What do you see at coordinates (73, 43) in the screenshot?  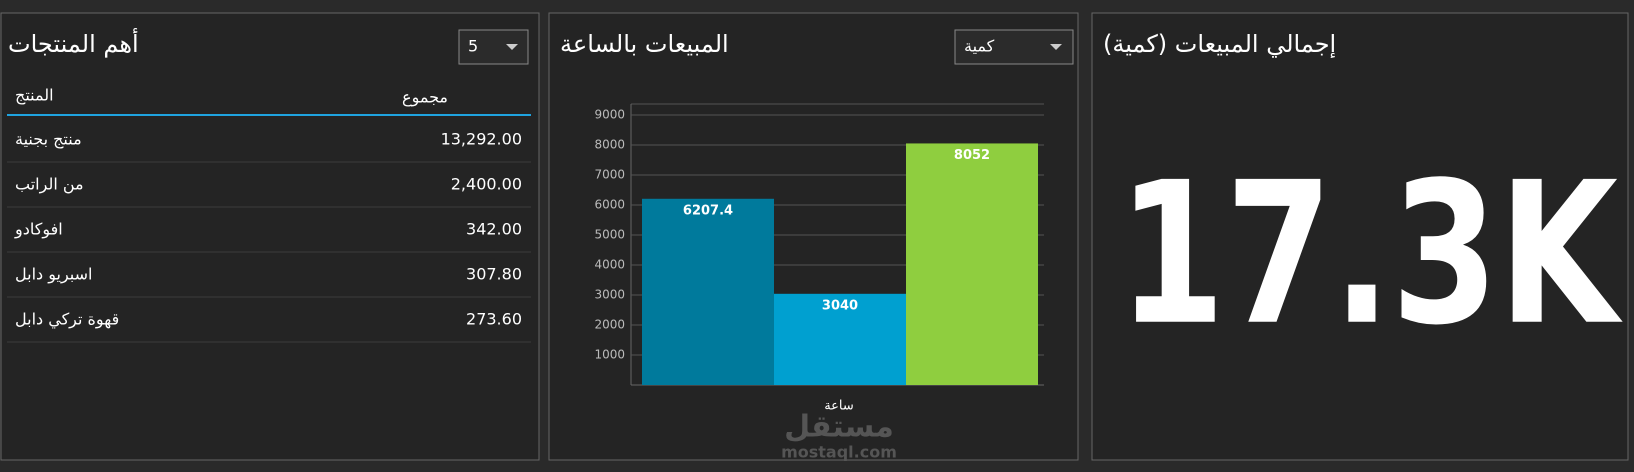 I see `products-title: أهم المنتجات` at bounding box center [73, 43].